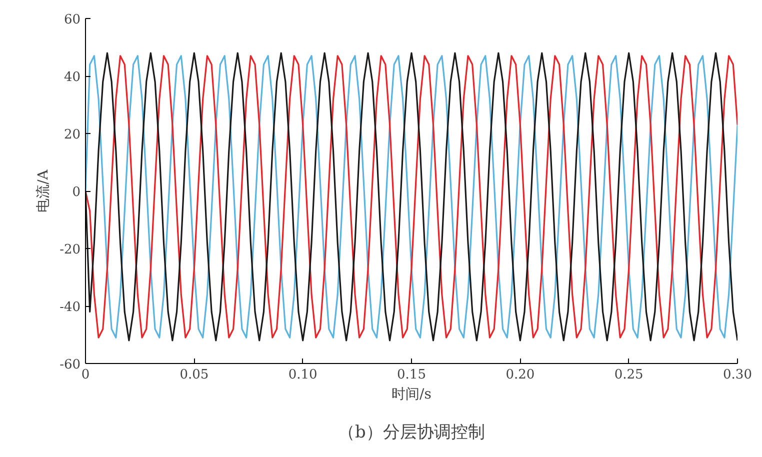  What do you see at coordinates (70, 307) in the screenshot?
I see `y-tick-label: -40` at bounding box center [70, 307].